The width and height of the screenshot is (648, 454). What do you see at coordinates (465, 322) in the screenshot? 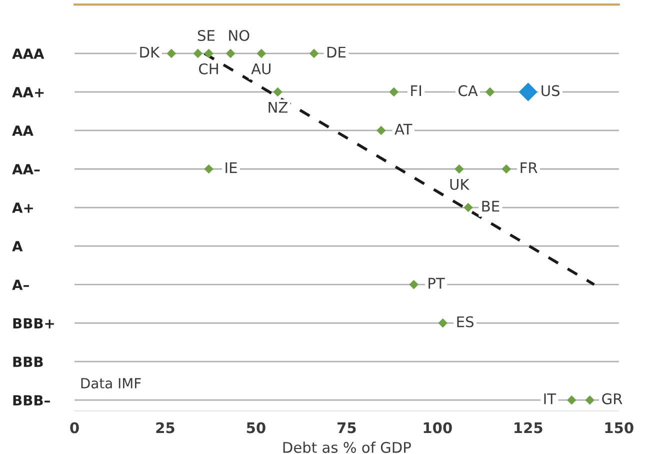
I see `annotation: ES` at bounding box center [465, 322].